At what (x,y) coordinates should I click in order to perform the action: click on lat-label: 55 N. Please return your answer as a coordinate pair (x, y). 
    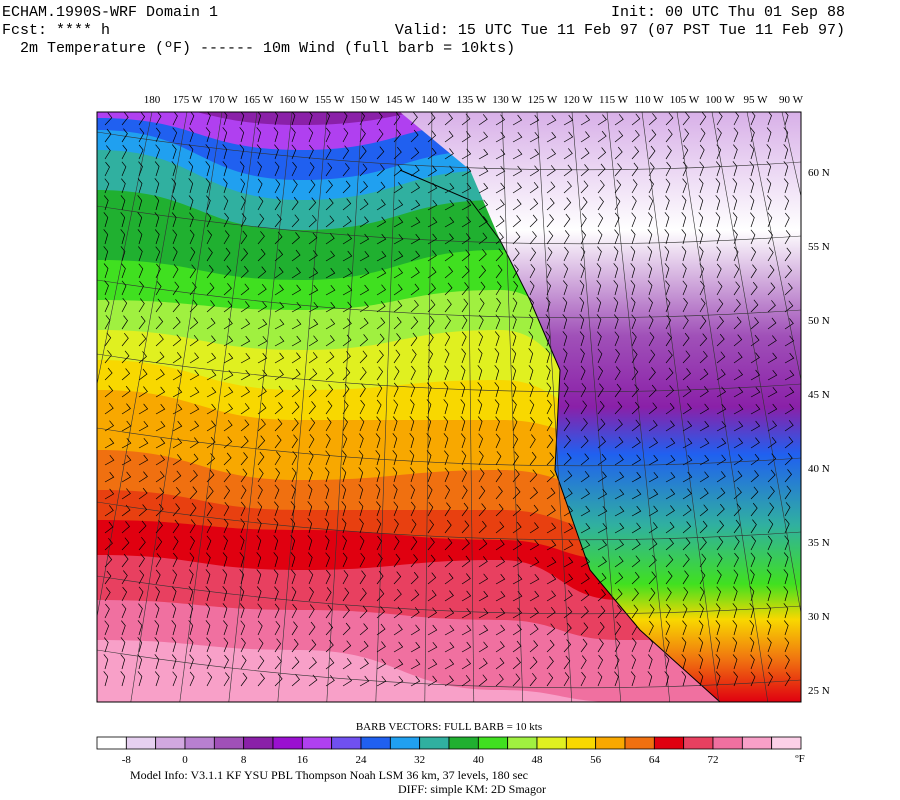
    Looking at the image, I should click on (819, 247).